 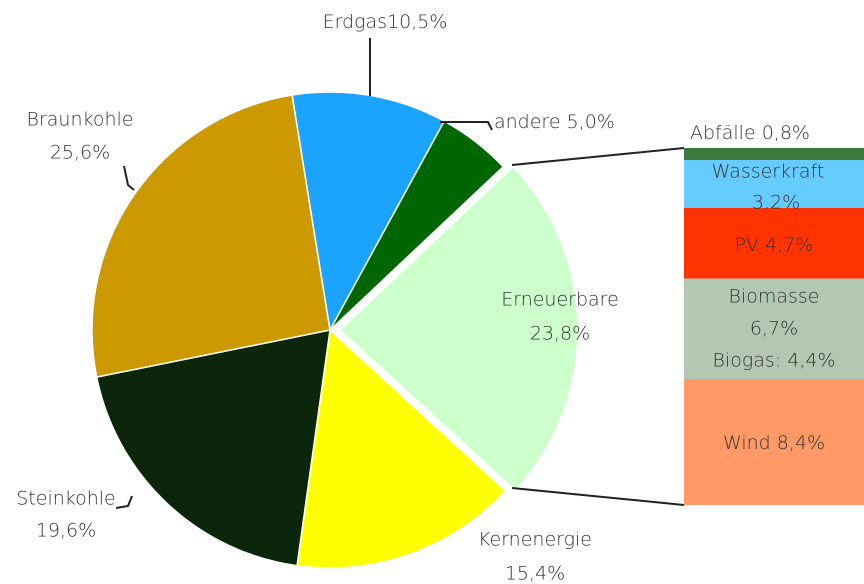 I want to click on slice-label: Erdgas10,5%, so click(x=385, y=22).